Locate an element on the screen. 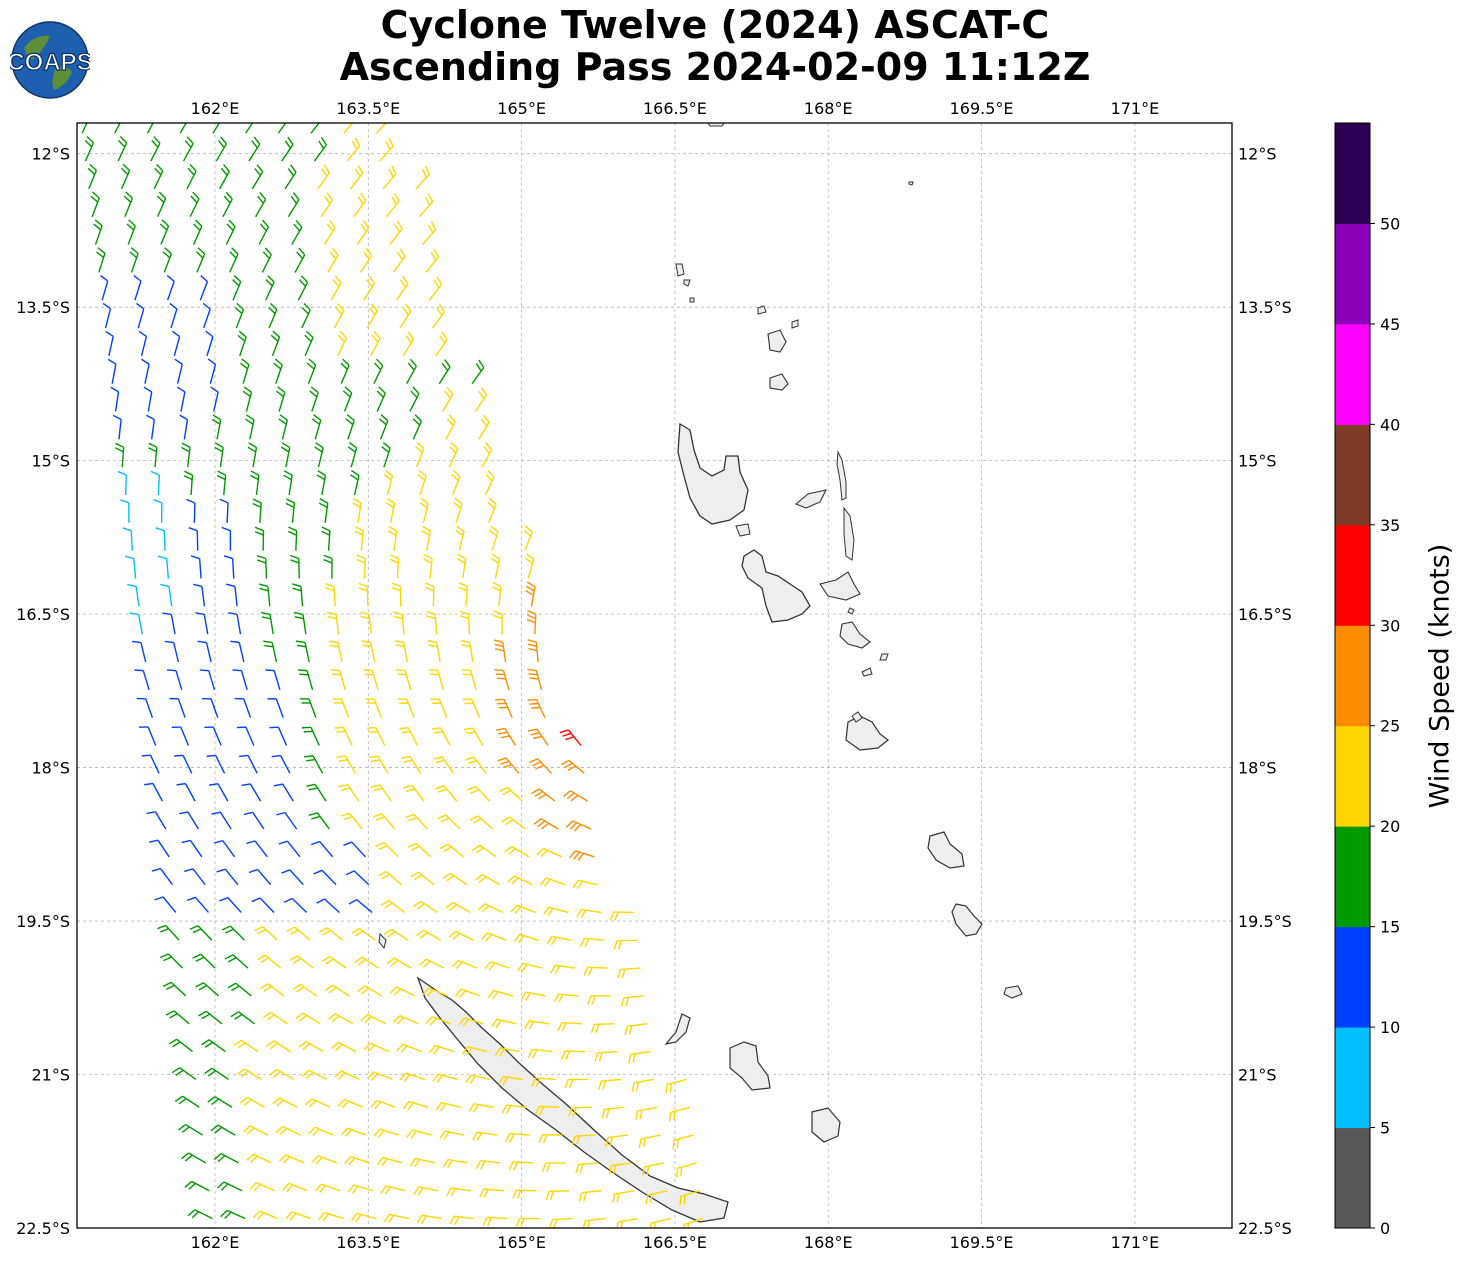 This screenshot has height=1264, width=1471. title-line-2: Ascending Pass 2024-02-09 11:12Z is located at coordinates (715, 67).